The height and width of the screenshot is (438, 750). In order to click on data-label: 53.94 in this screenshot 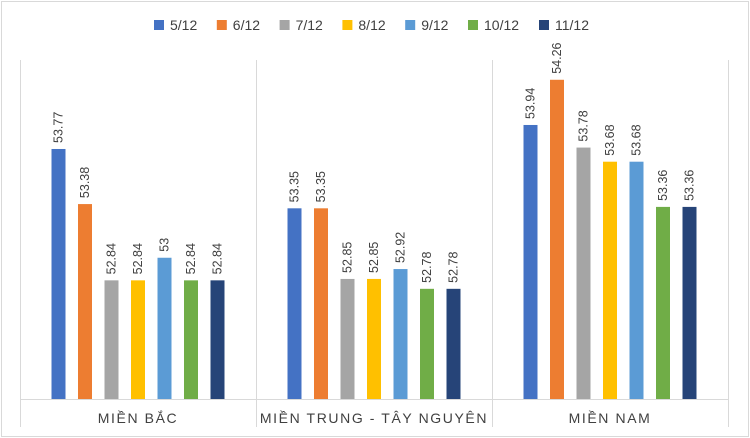, I will do `click(531, 103)`.